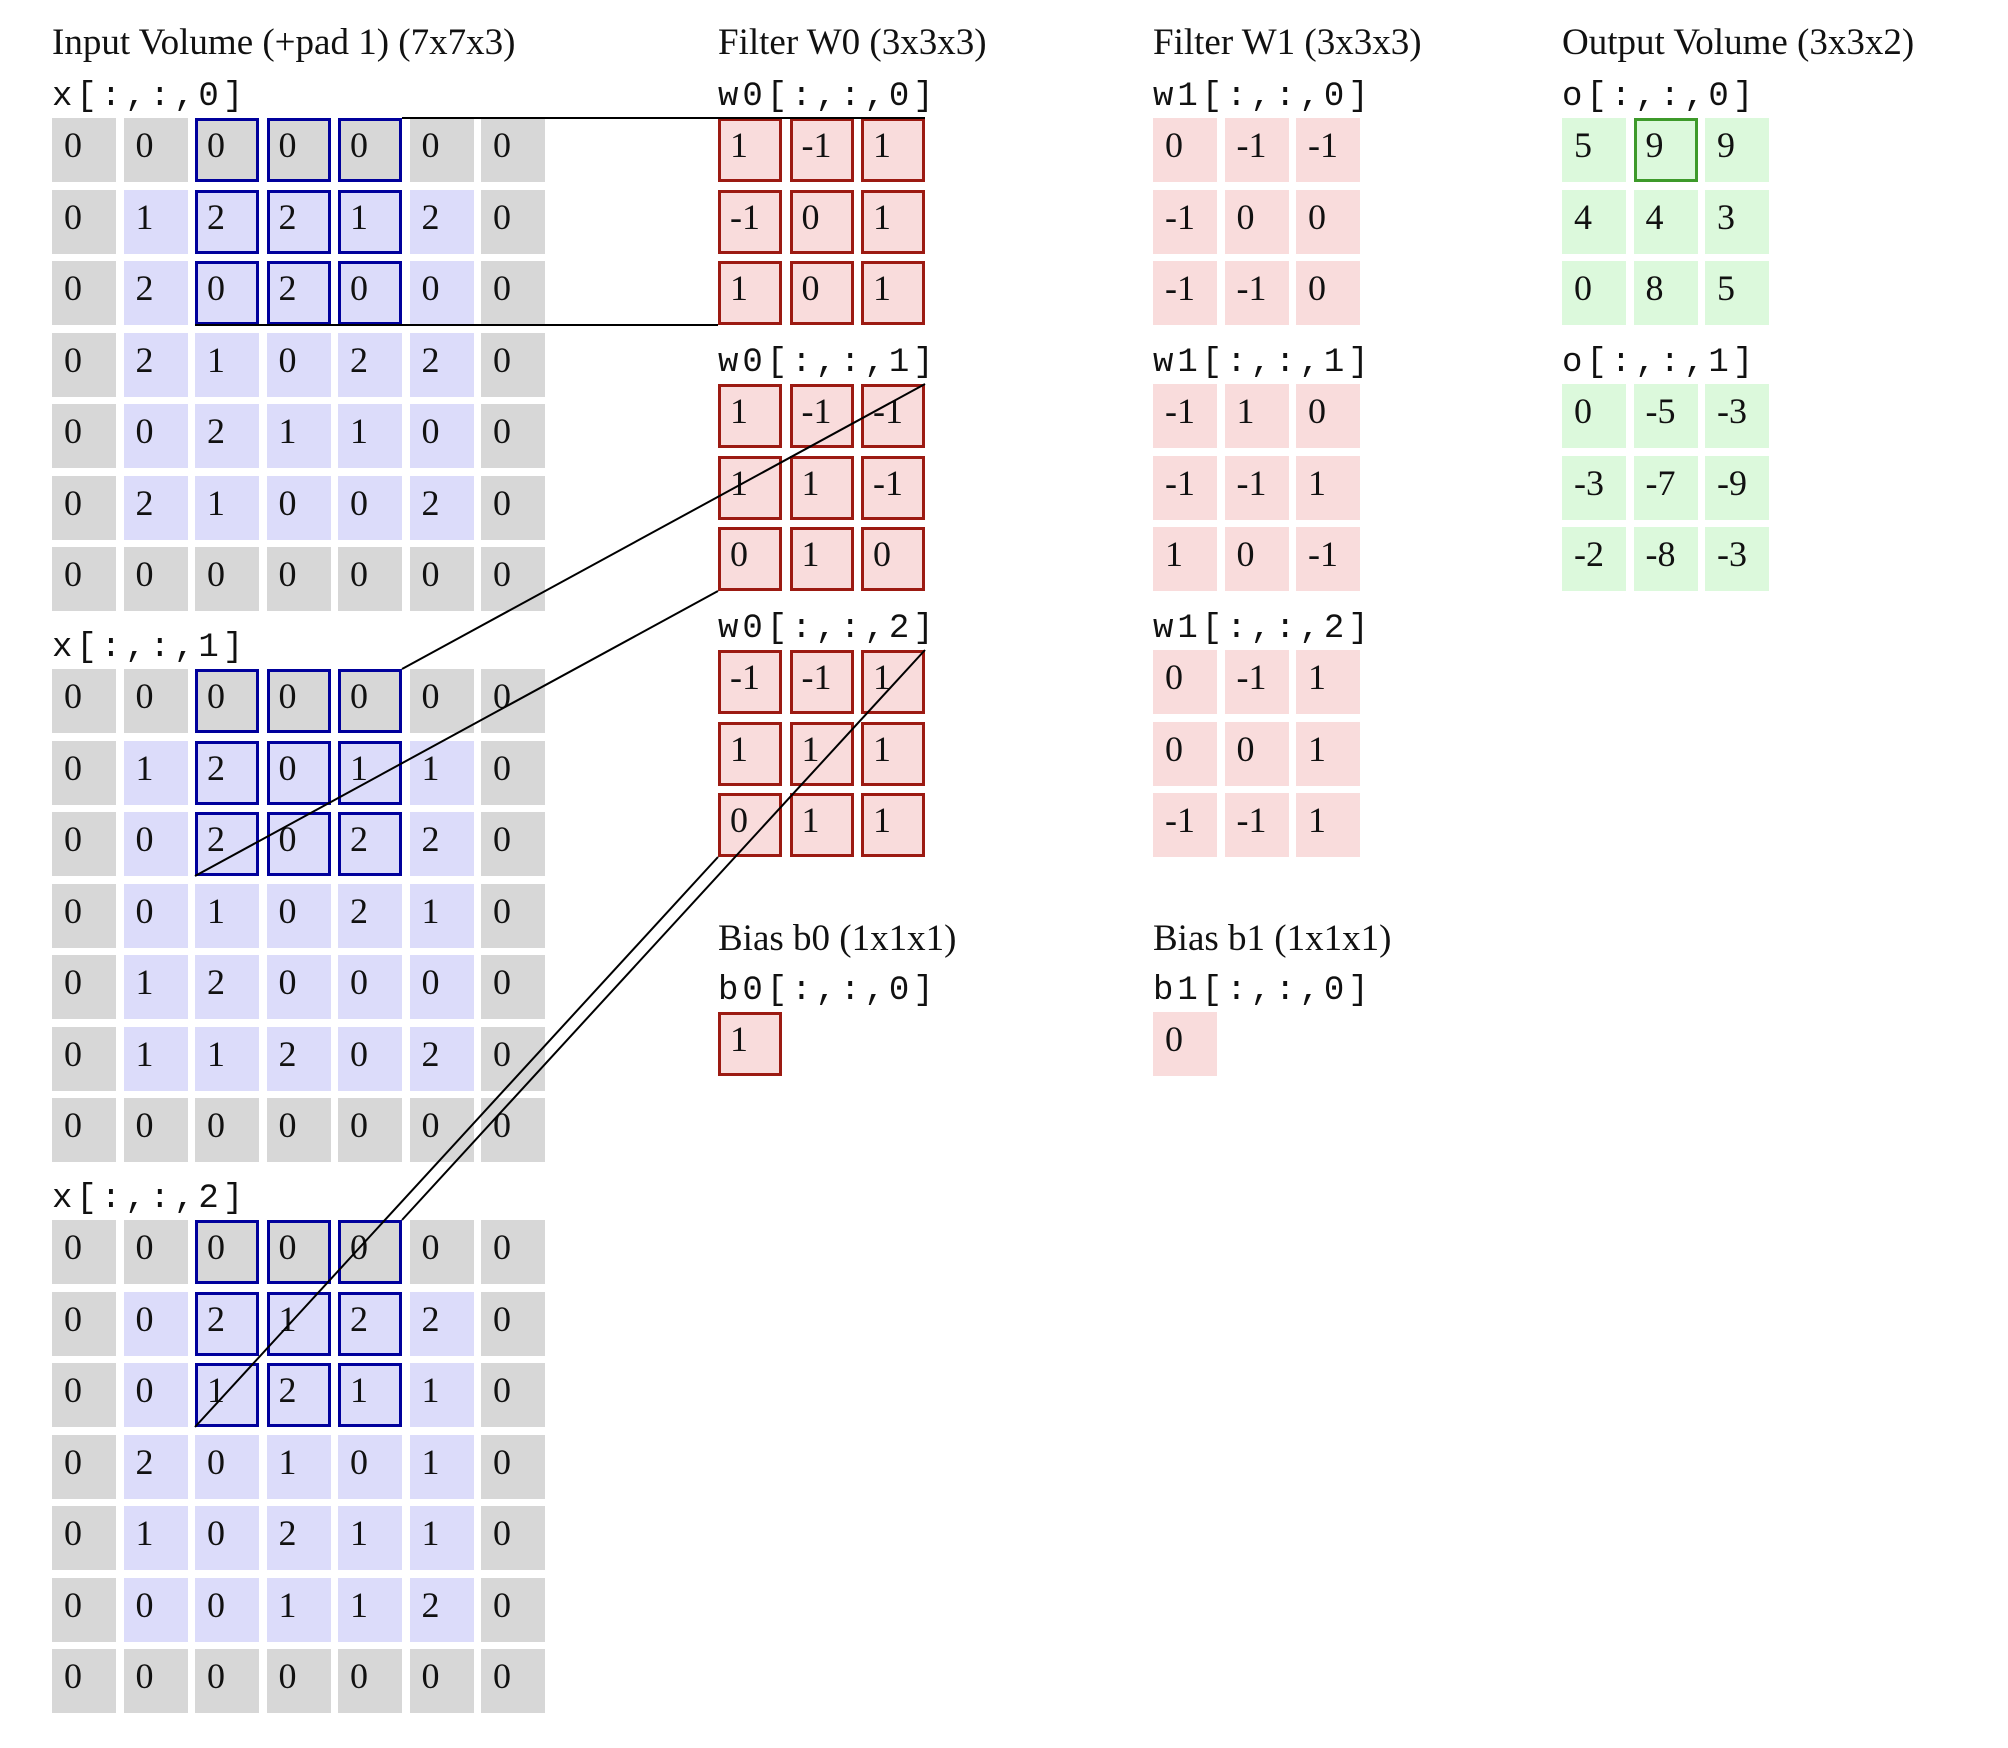  What do you see at coordinates (150, 648) in the screenshot?
I see `input-slice-1-label: x[:,:,1]` at bounding box center [150, 648].